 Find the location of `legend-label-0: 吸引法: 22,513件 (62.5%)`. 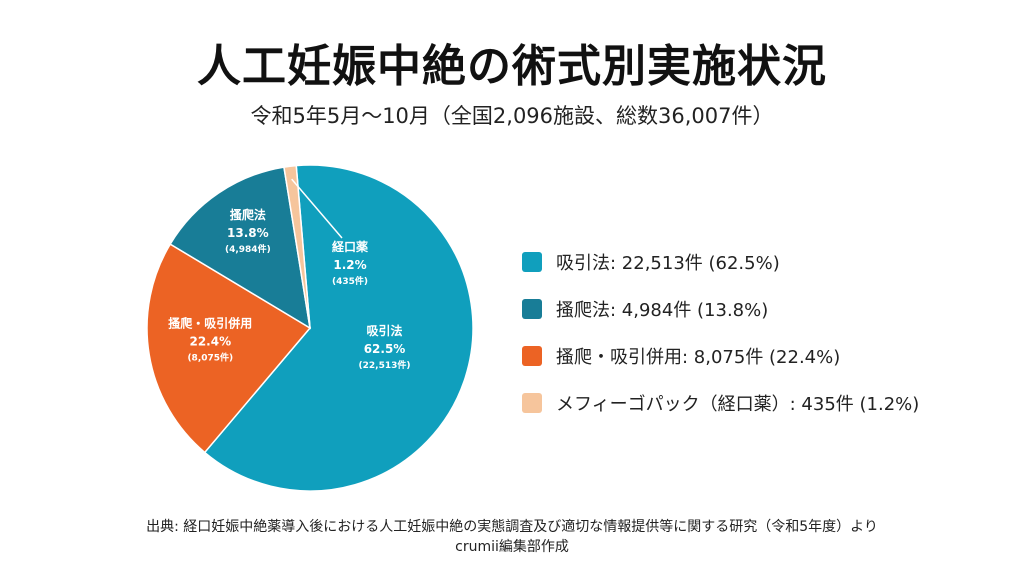

legend-label-0: 吸引法: 22,513件 (62.5%) is located at coordinates (668, 263).